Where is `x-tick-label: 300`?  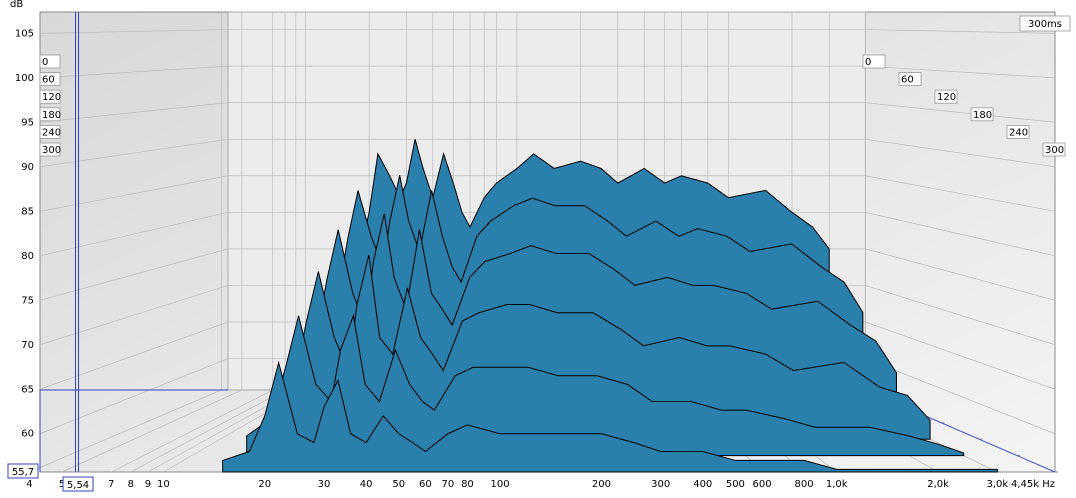 x-tick-label: 300 is located at coordinates (660, 484).